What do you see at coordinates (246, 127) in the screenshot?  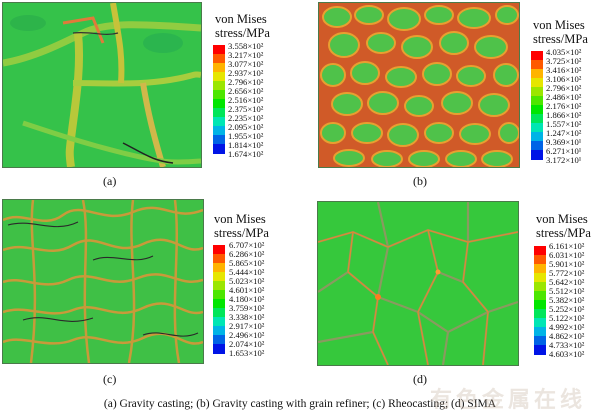 I see `tick-label: 2.095×10²` at bounding box center [246, 127].